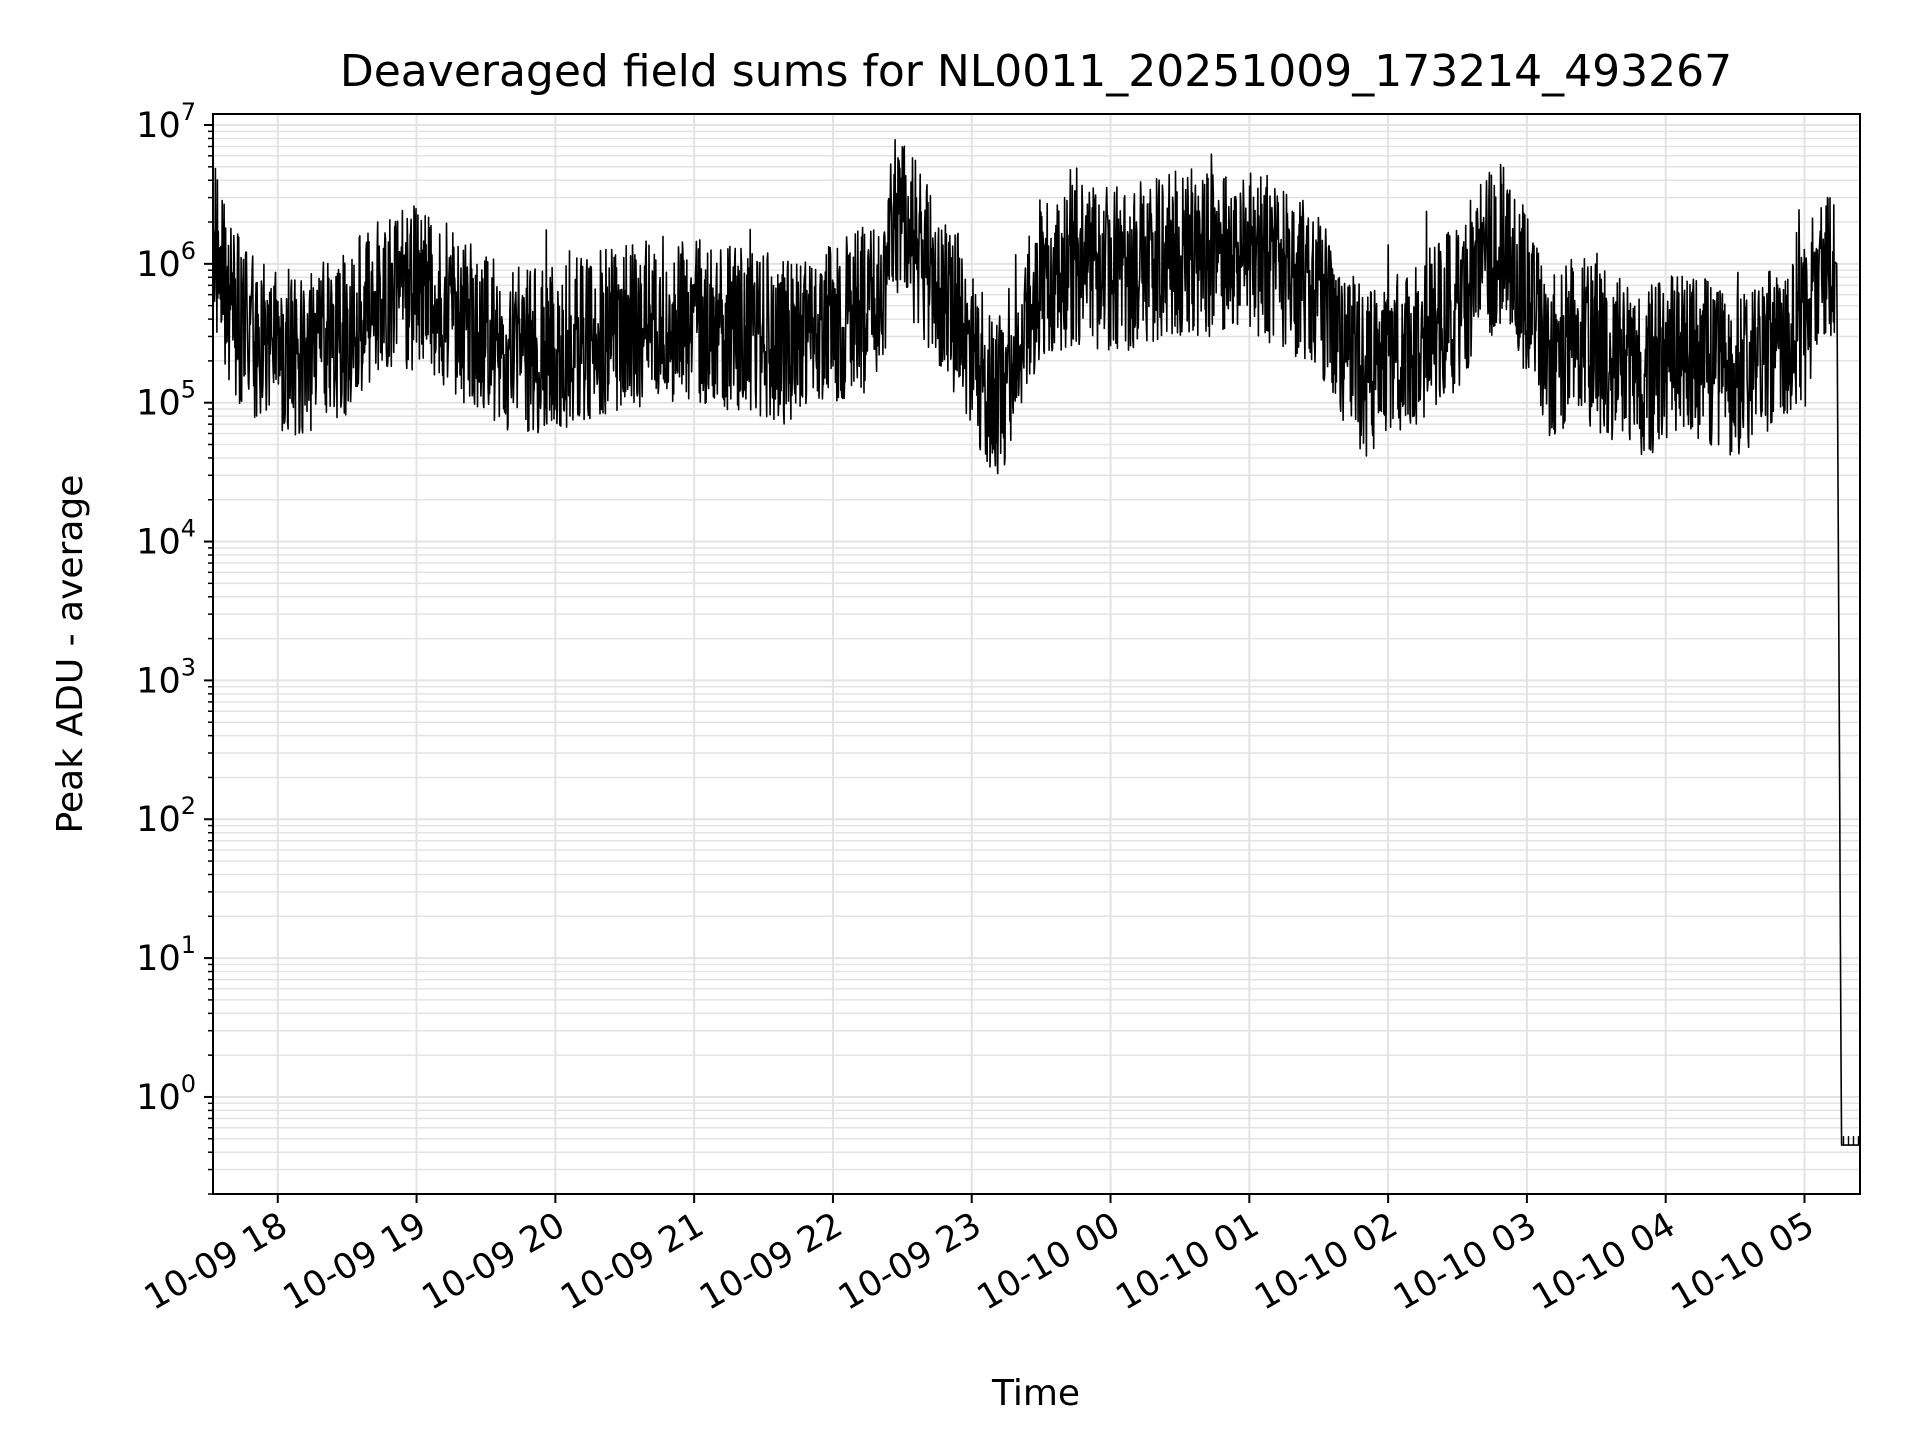  I want to click on y-tick-label: 10¹, so click(166, 955).